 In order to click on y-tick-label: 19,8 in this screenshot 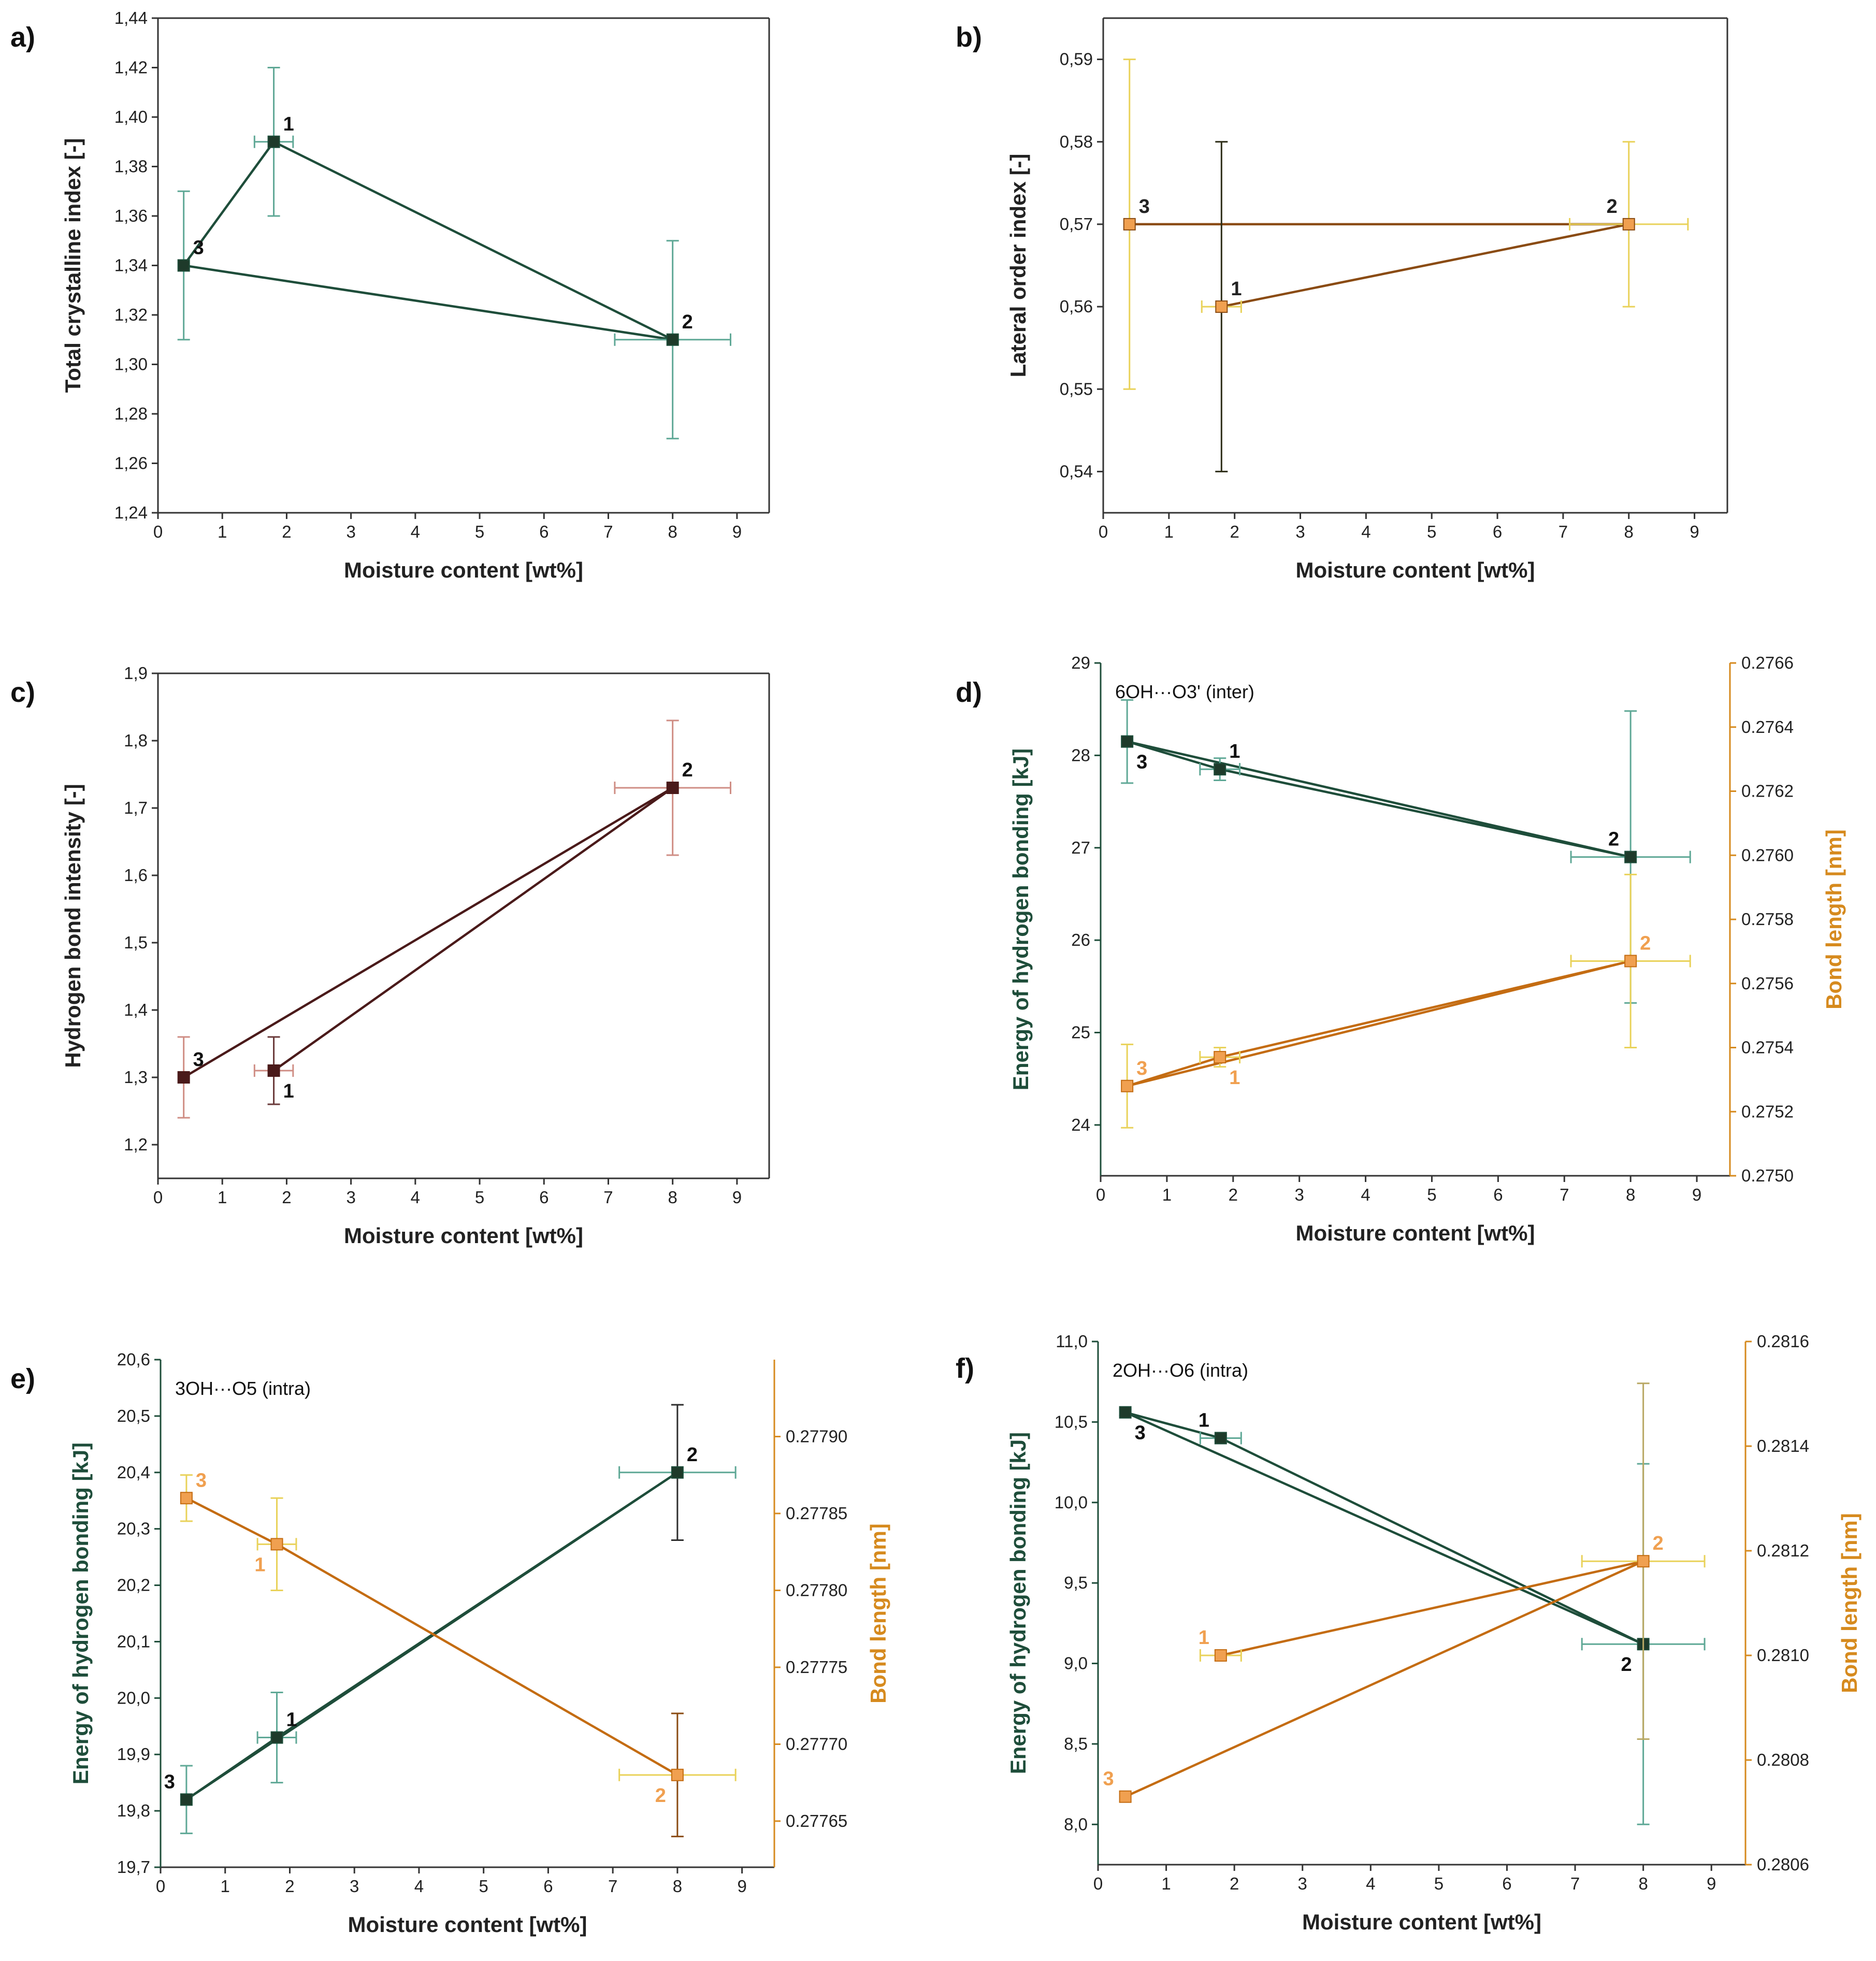, I will do `click(133, 1810)`.